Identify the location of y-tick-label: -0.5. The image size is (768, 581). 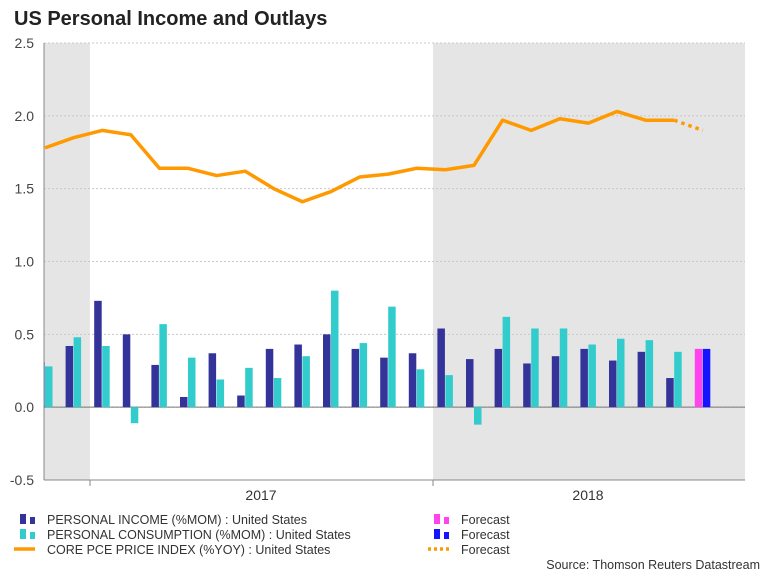
(22, 480).